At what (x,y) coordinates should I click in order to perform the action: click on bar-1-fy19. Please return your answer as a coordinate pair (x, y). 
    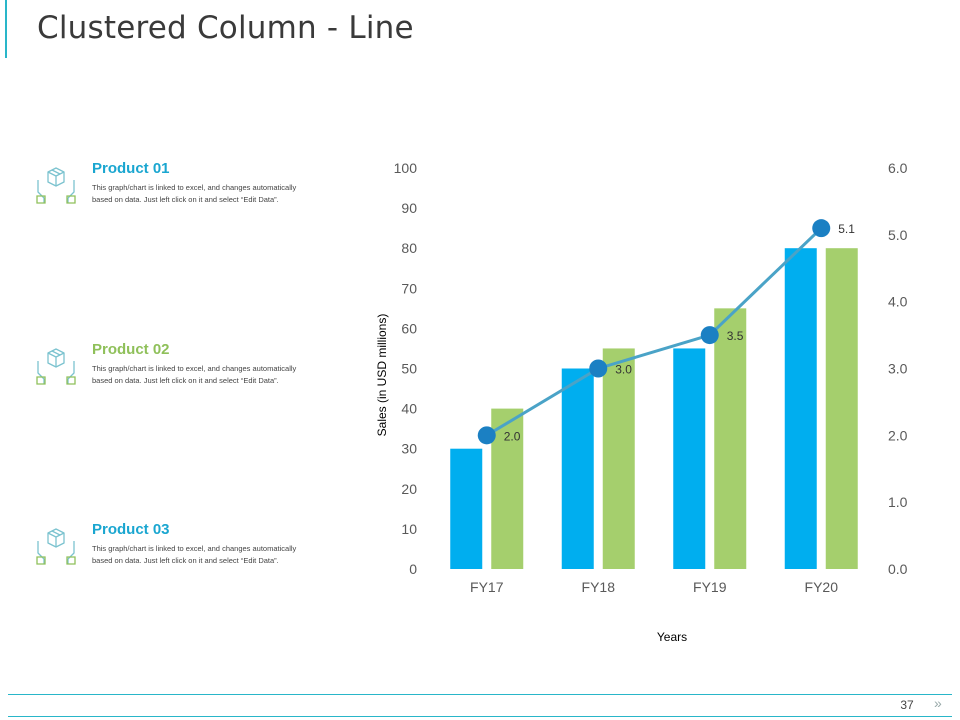
    Looking at the image, I should click on (689, 458).